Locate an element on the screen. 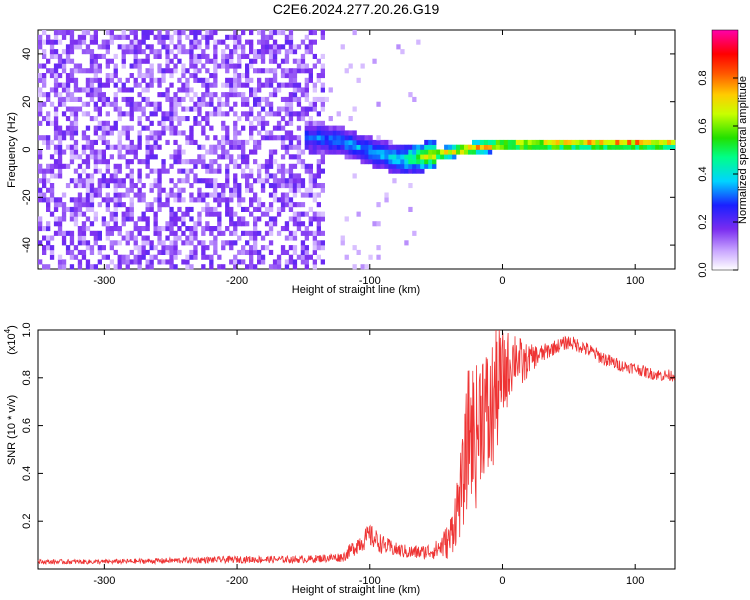 The width and height of the screenshot is (750, 600). spectrogram-x-label: Height of straight line (km) is located at coordinates (356, 290).